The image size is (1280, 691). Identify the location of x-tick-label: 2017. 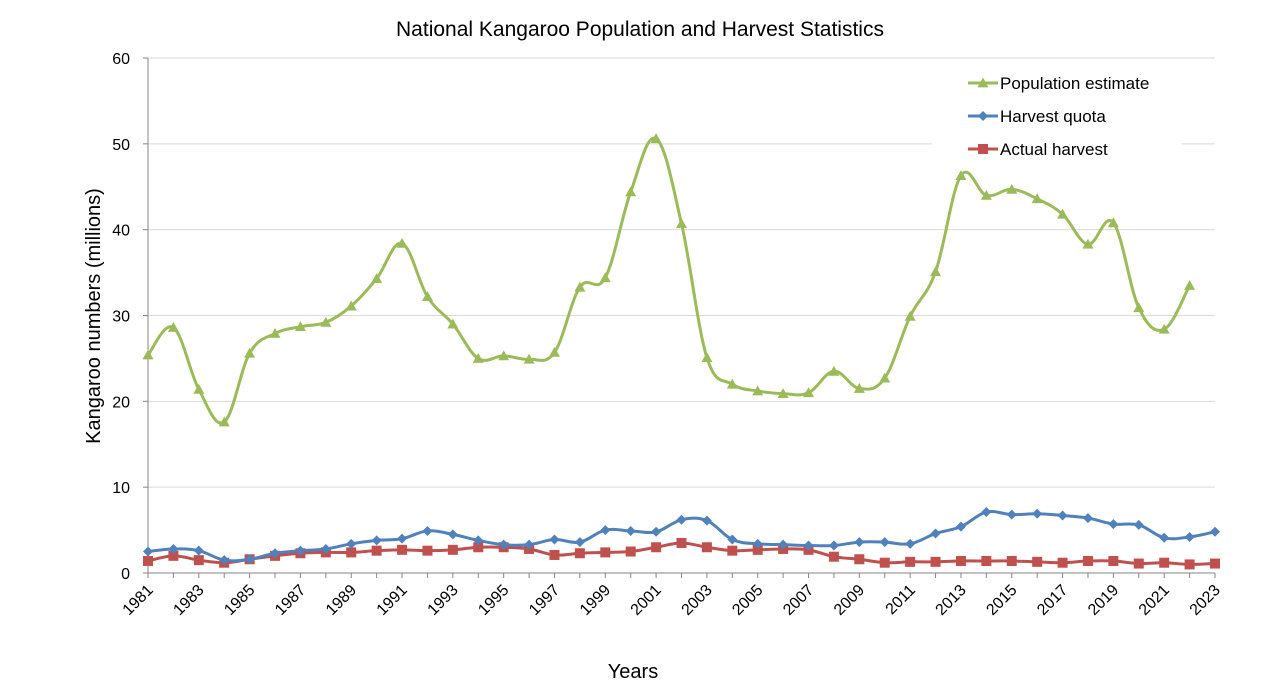
(1052, 600).